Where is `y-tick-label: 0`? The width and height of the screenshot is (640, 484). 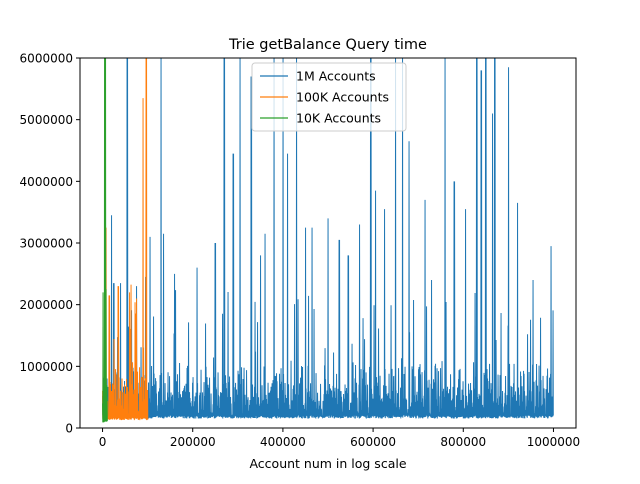
y-tick-label: 0 is located at coordinates (69, 429).